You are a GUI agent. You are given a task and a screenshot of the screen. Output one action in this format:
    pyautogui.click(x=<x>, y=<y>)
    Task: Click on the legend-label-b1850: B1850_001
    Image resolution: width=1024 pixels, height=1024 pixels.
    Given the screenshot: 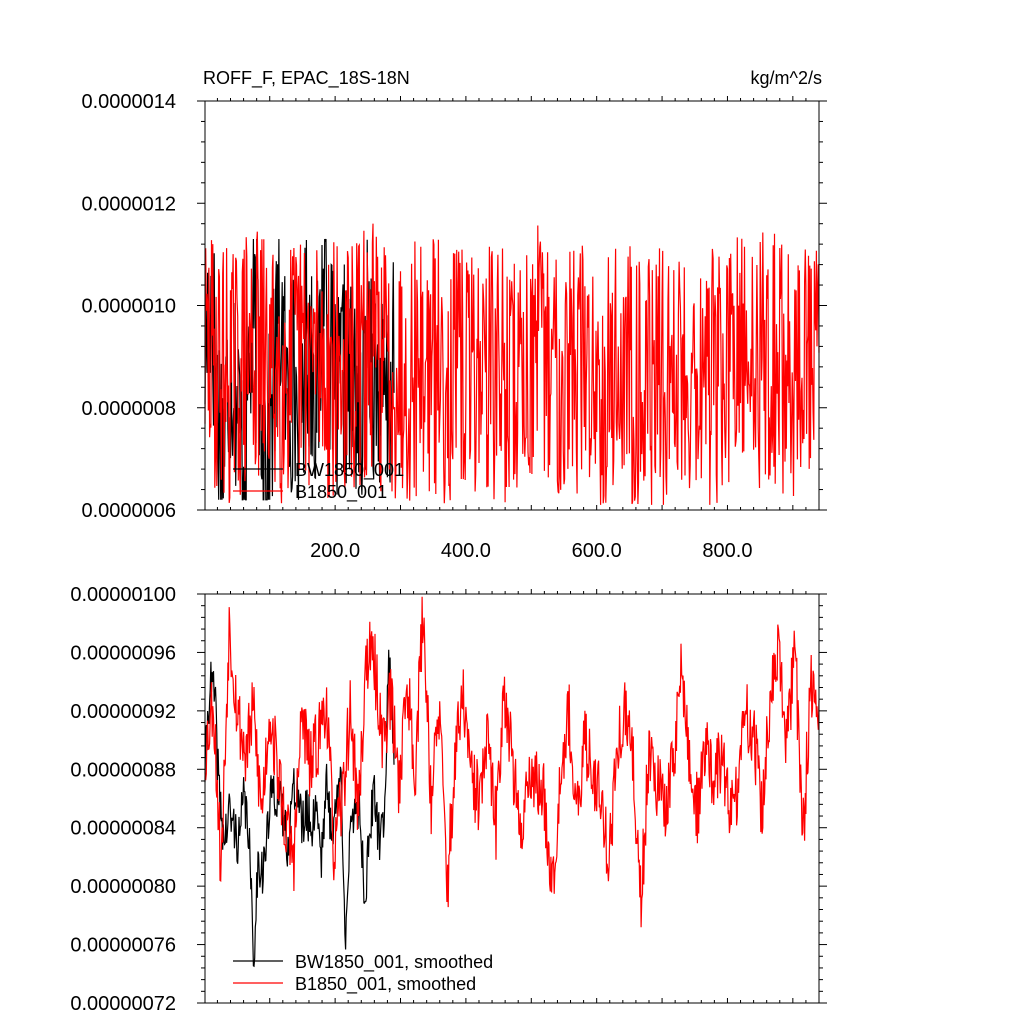 What is the action you would take?
    pyautogui.click(x=341, y=492)
    